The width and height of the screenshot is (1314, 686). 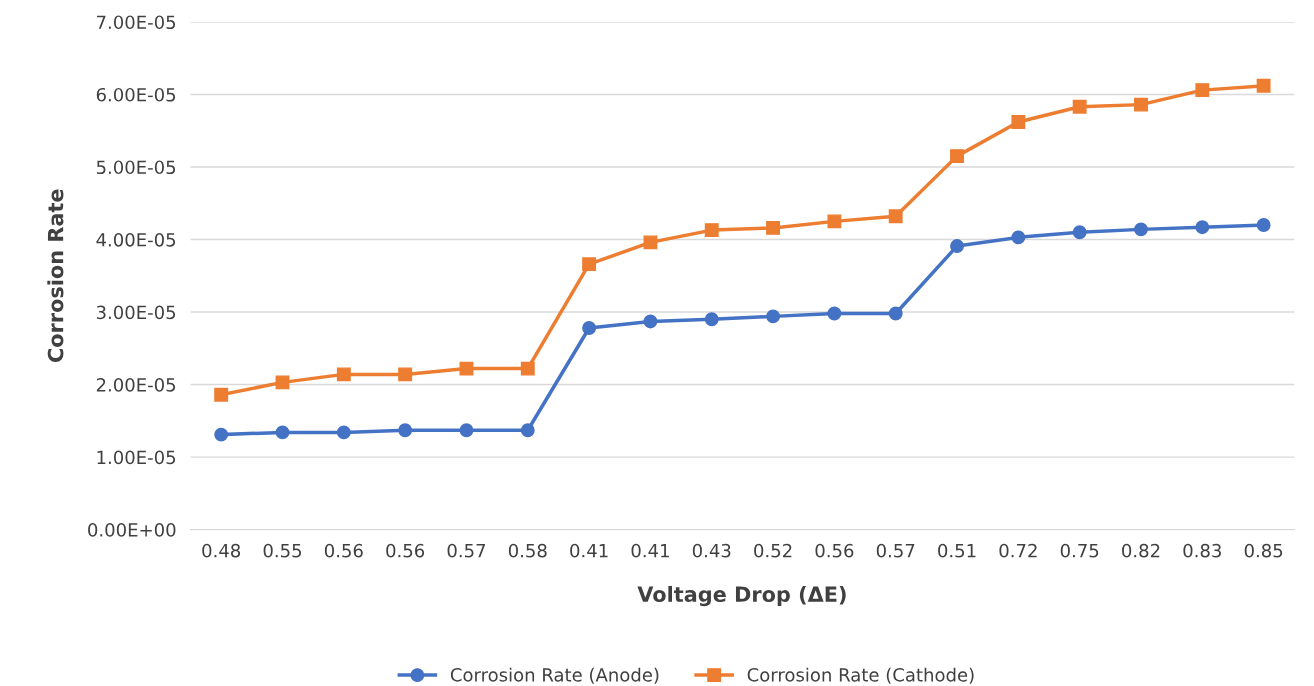 What do you see at coordinates (221, 550) in the screenshot?
I see `x-tick-label: 0.48` at bounding box center [221, 550].